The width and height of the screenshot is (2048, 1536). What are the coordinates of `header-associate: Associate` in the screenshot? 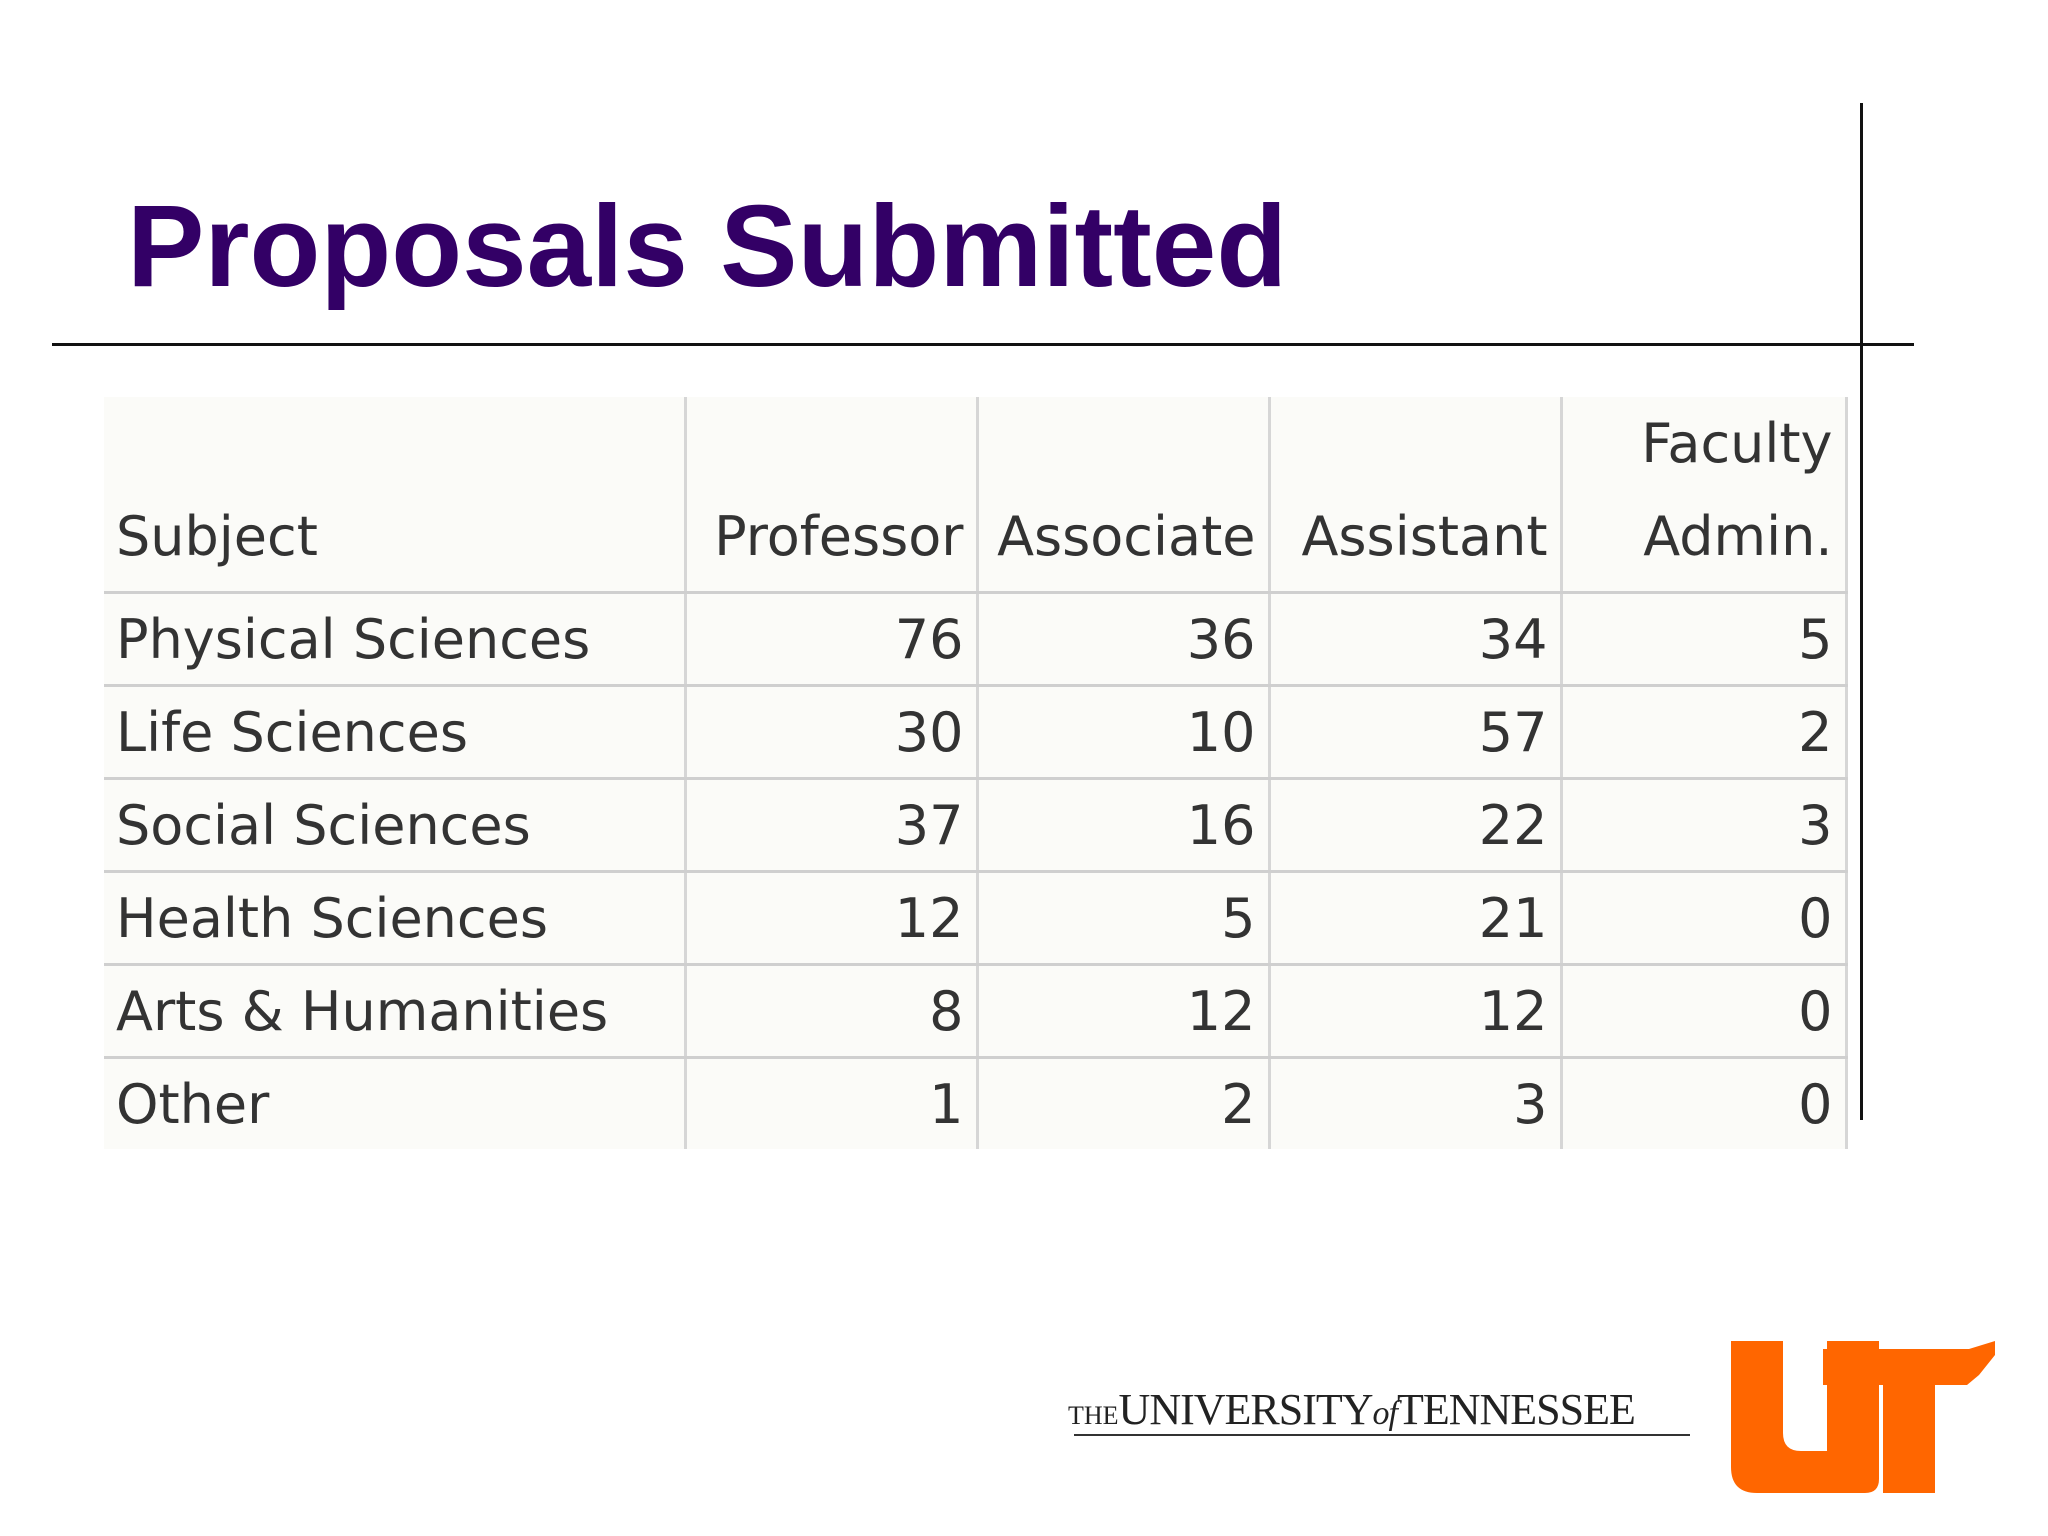 It's located at (1124, 495).